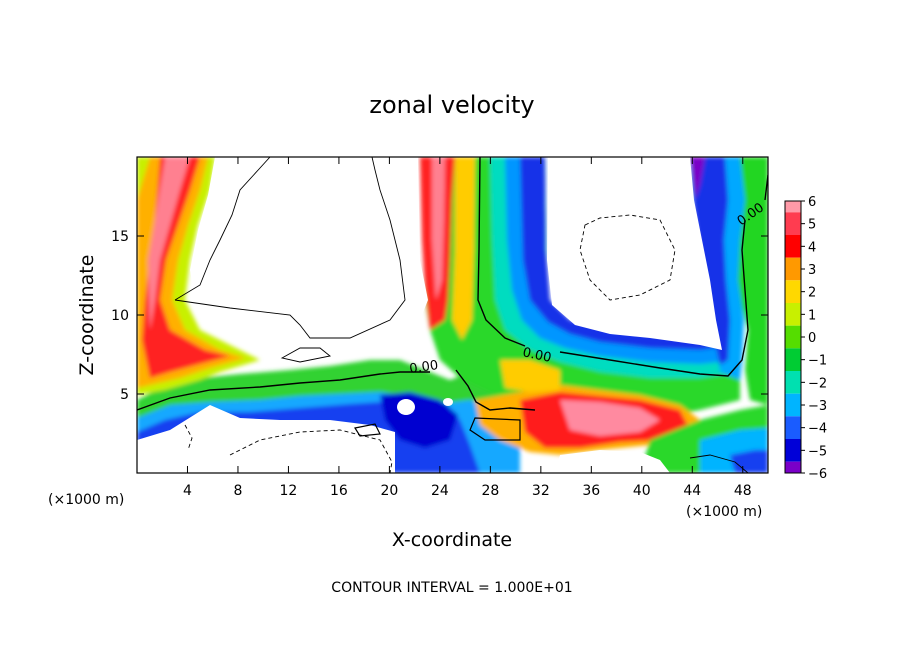 Image resolution: width=904 pixels, height=654 pixels. I want to click on x-tick-label: 4, so click(187, 491).